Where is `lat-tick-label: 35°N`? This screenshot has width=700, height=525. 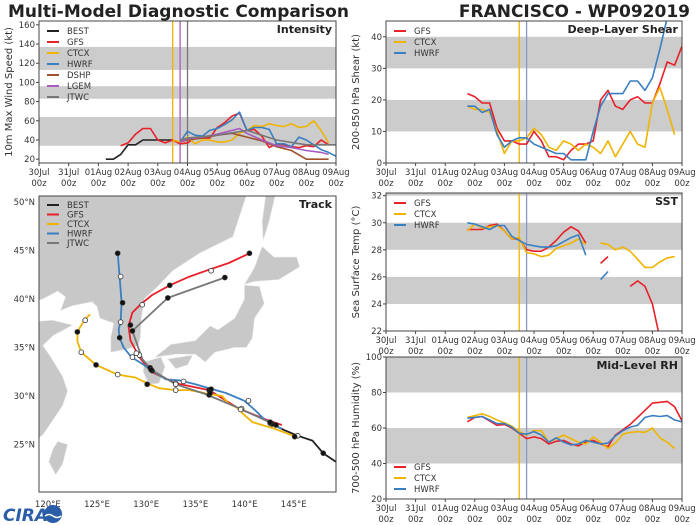
lat-tick-label: 35°N is located at coordinates (24, 348).